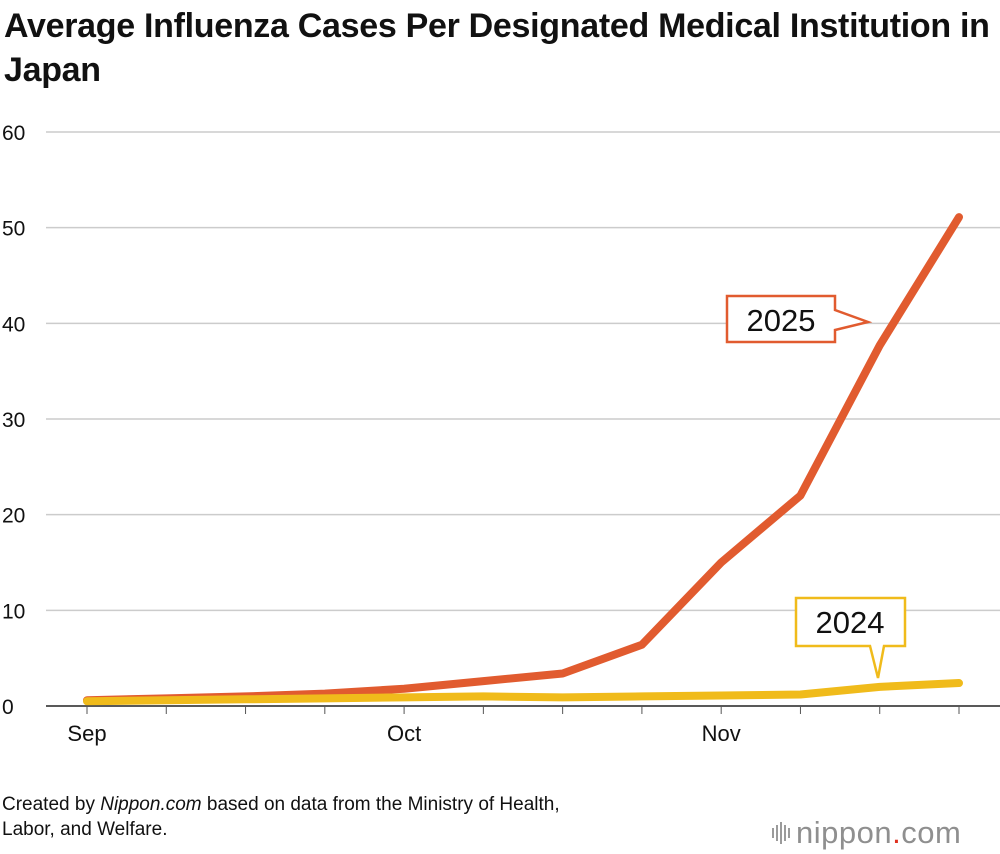 The width and height of the screenshot is (1000, 854). I want to click on y-tick-label-0: 0, so click(8, 707).